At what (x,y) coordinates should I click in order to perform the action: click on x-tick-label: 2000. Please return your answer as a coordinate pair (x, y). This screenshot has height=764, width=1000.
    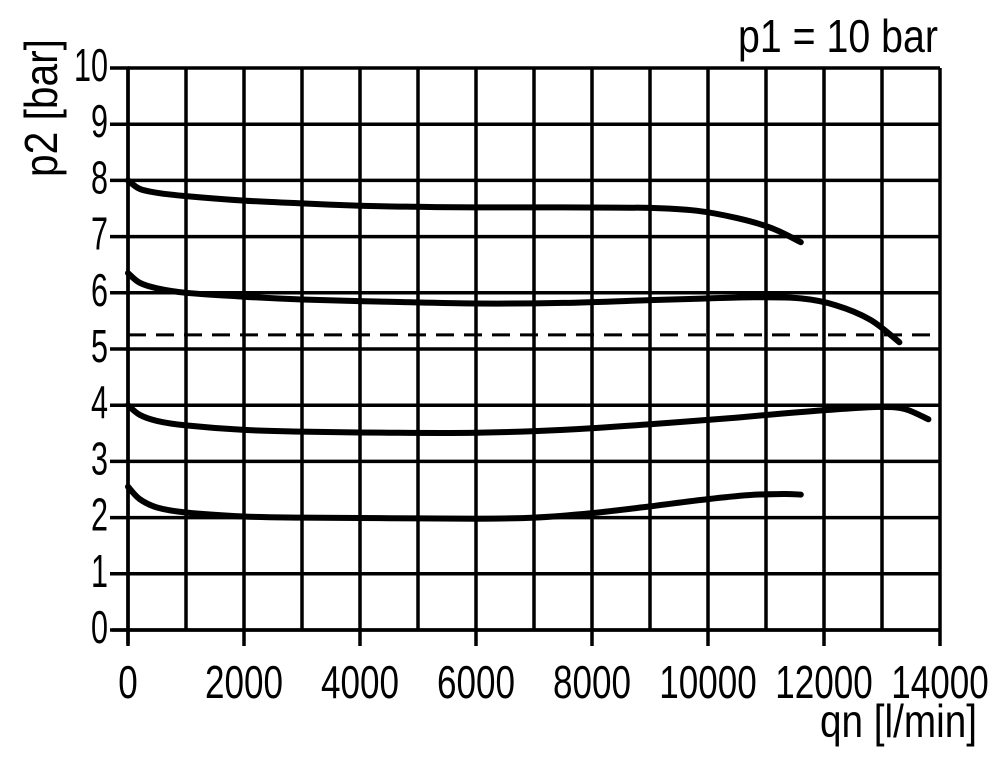
    Looking at the image, I should click on (244, 682).